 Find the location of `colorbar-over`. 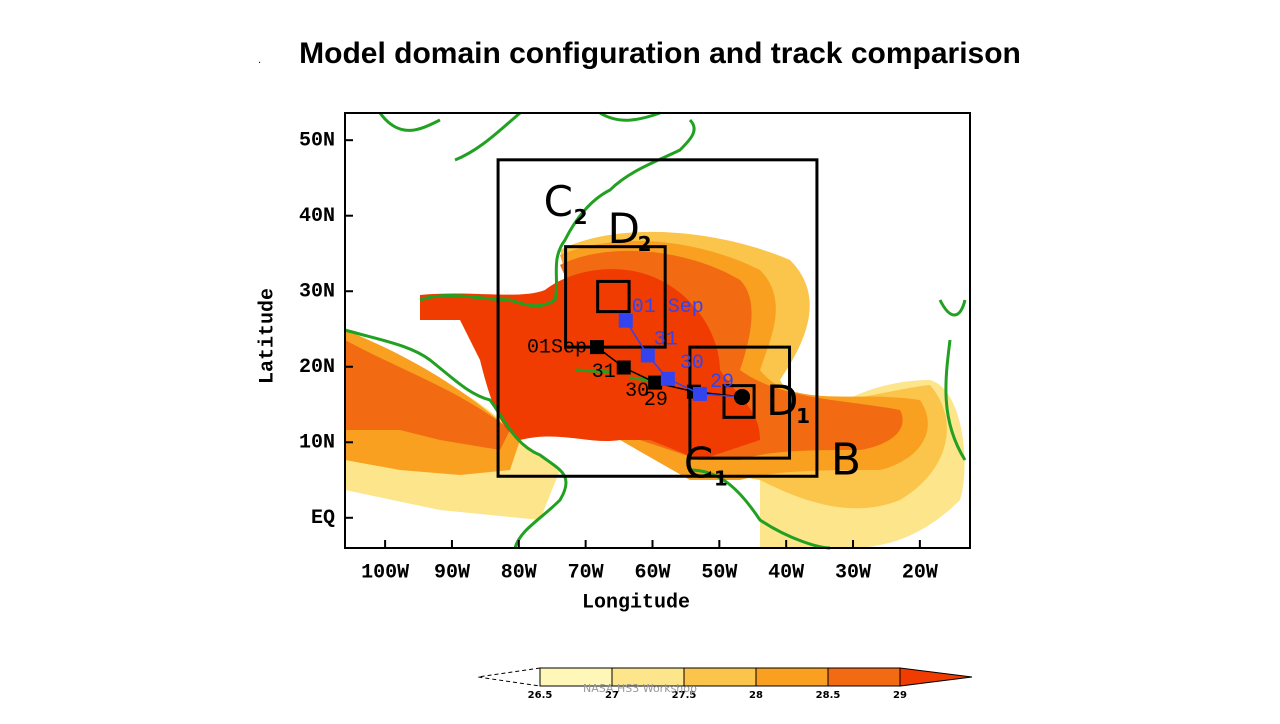

colorbar-over is located at coordinates (936, 677).